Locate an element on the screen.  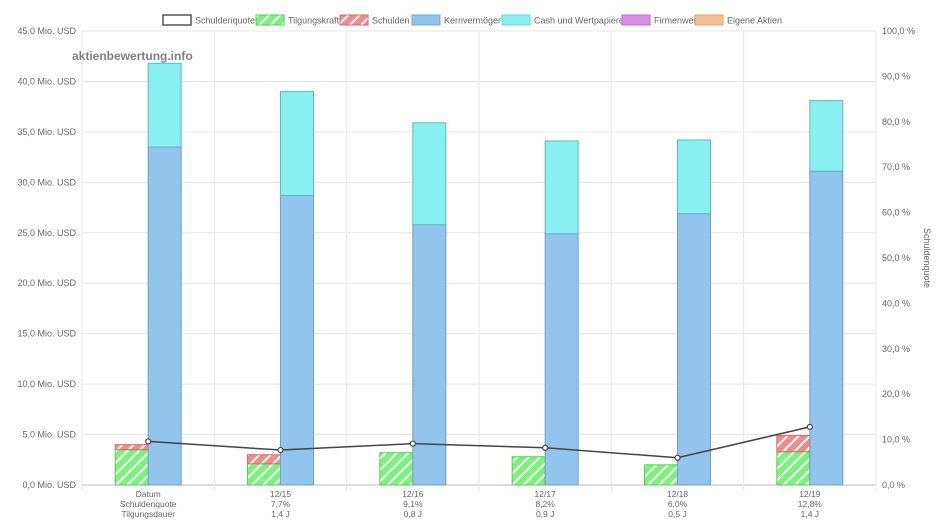
schuldenquote-value-label: 9,1% is located at coordinates (413, 504).